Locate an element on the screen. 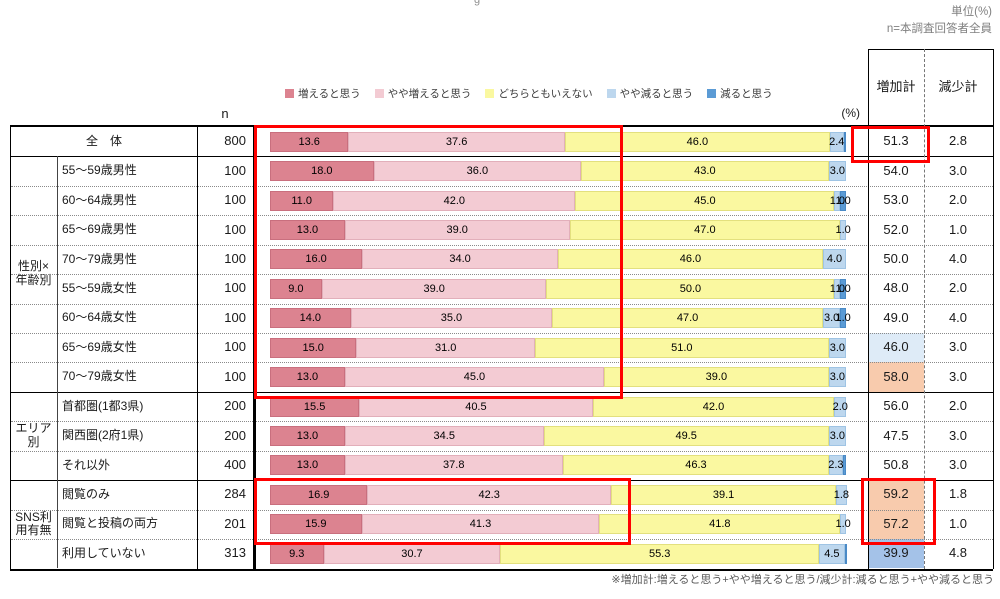  increase-total-value: 49.0 is located at coordinates (896, 317).